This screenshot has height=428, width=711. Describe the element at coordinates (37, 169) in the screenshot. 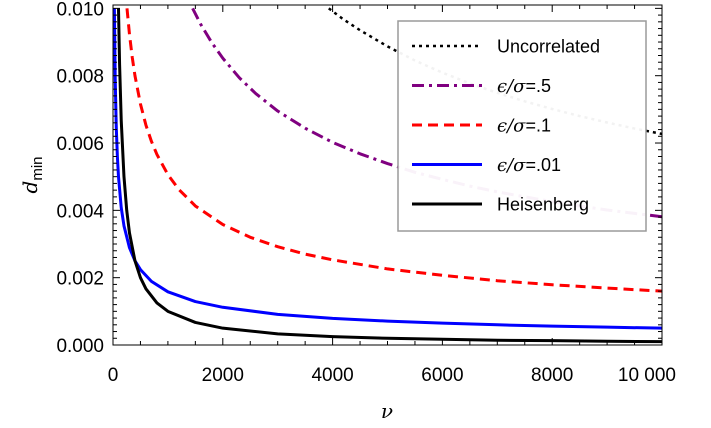

I see `y-axis-label-sub: min` at that location.